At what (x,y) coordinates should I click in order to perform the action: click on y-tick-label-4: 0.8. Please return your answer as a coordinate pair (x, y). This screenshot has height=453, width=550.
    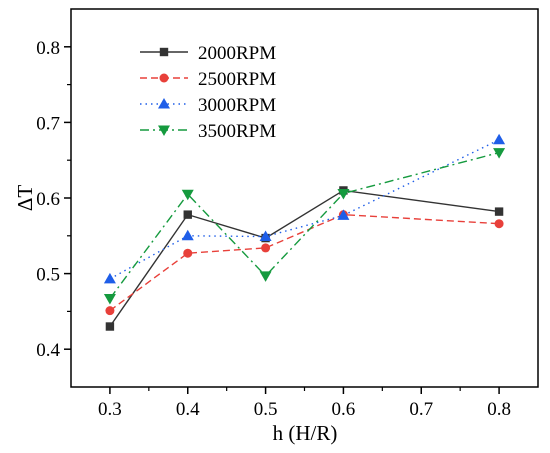
    Looking at the image, I should click on (48, 48).